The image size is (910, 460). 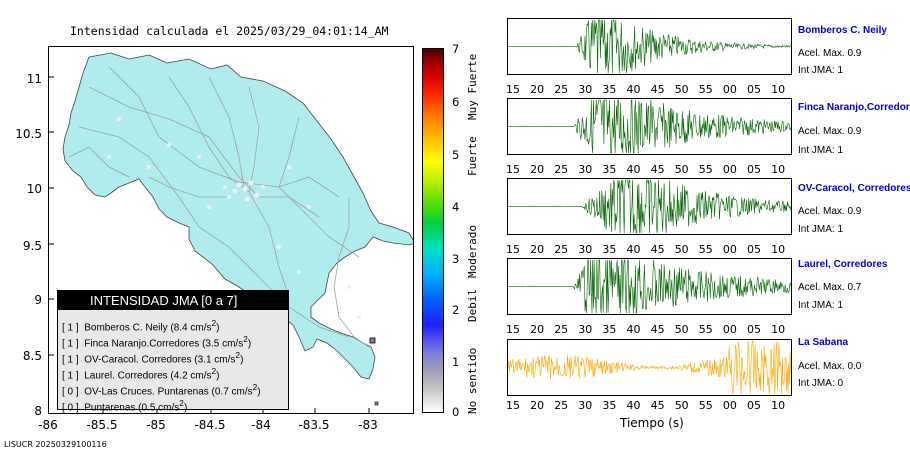 What do you see at coordinates (456, 310) in the screenshot?
I see `colorbar-tick: 2` at bounding box center [456, 310].